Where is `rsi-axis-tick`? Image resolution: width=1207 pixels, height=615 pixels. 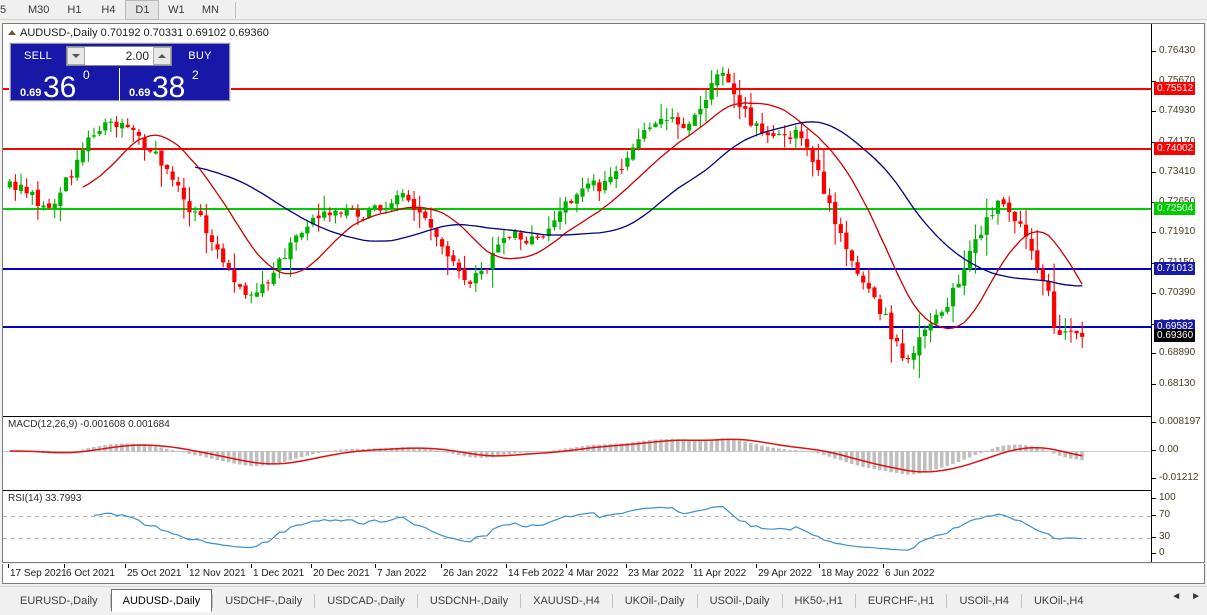
rsi-axis-tick is located at coordinates (1154, 515).